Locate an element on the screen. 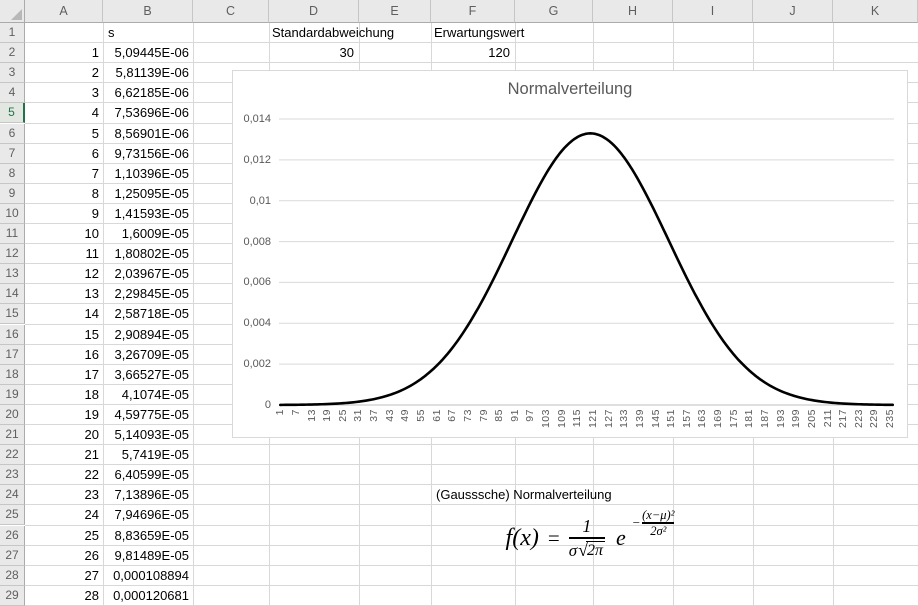 Image resolution: width=918 pixels, height=606 pixels. row-header-21: 21 is located at coordinates (12, 435).